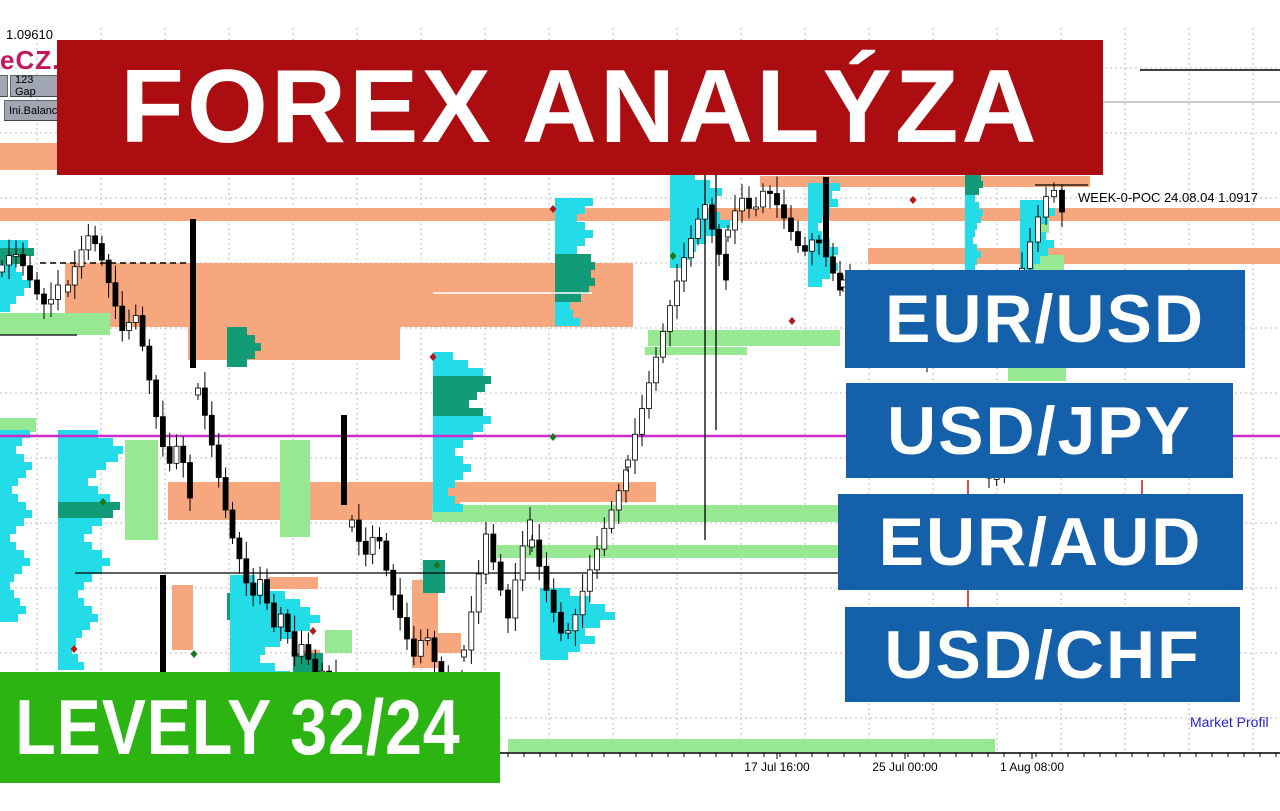 This screenshot has height=811, width=1280. I want to click on pair-banner-eurusd: EUR/USD, so click(1045, 319).